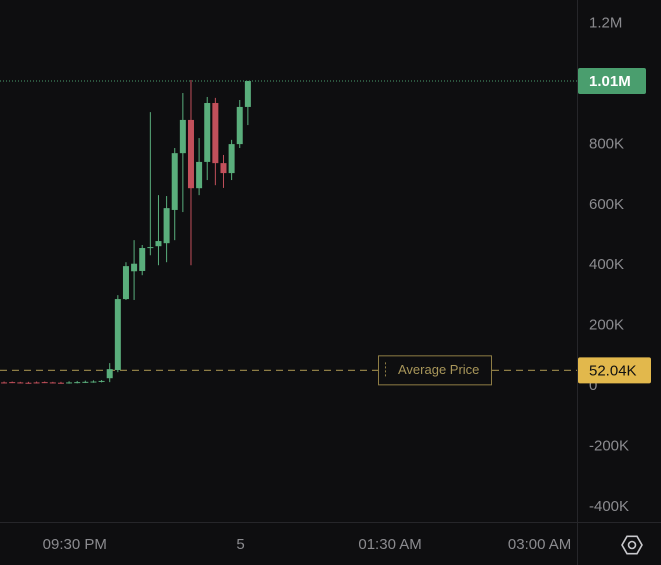  What do you see at coordinates (75, 544) in the screenshot?
I see `x-tick-label: 09:30 PM` at bounding box center [75, 544].